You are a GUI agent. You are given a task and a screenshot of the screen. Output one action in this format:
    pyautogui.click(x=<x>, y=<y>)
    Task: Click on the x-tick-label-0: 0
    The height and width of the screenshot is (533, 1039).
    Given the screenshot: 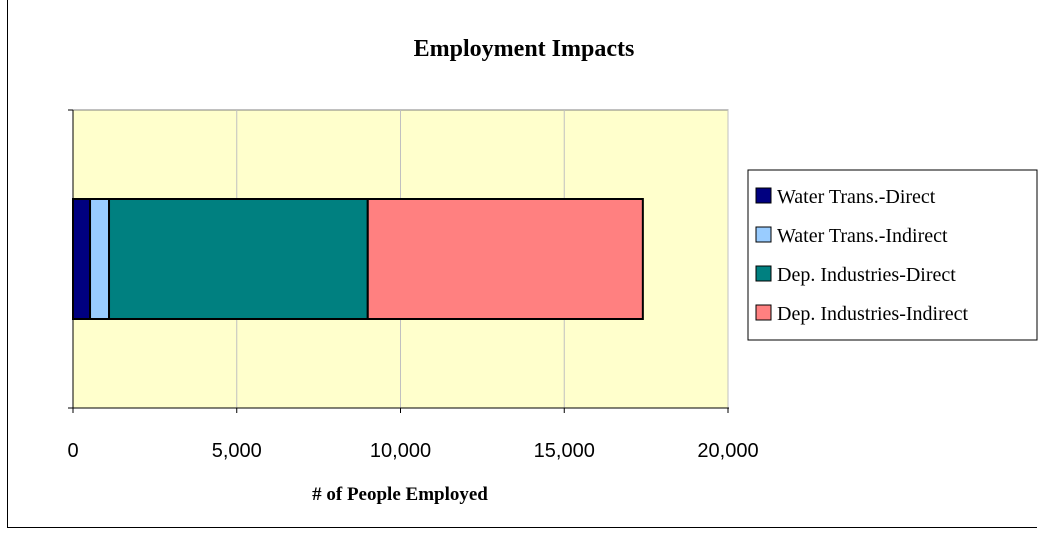 What is the action you would take?
    pyautogui.click(x=72, y=451)
    